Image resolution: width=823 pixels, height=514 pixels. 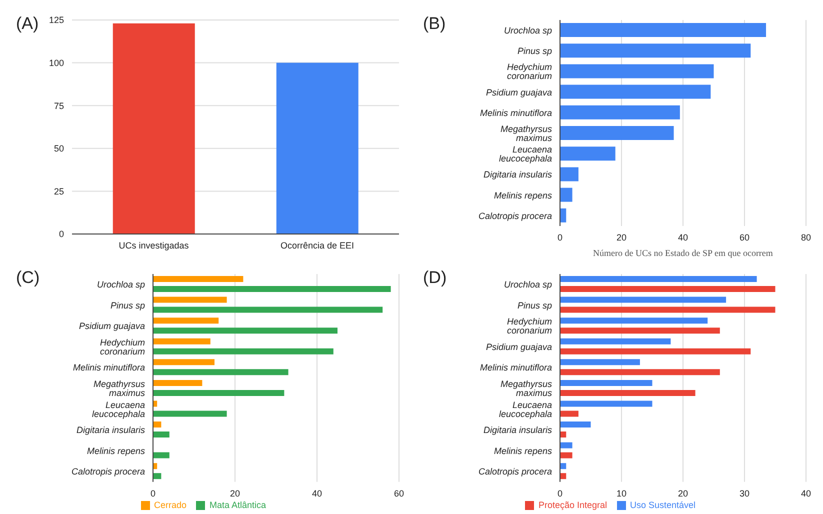 What do you see at coordinates (806, 237) in the screenshot?
I see `x-tick-label: 80` at bounding box center [806, 237].